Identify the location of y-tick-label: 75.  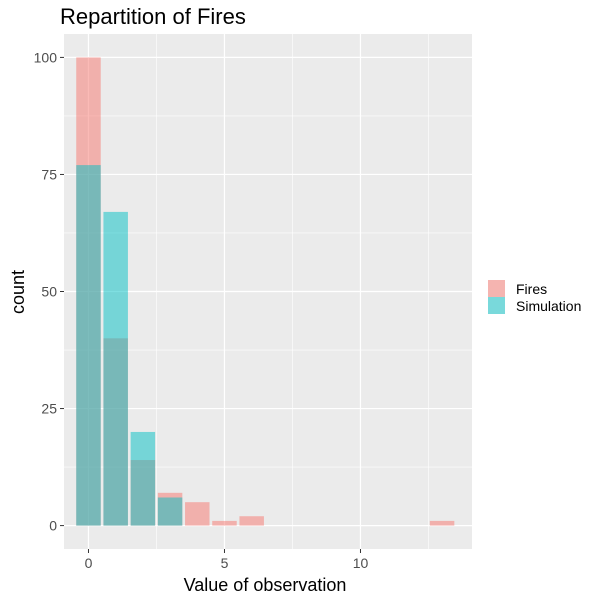
(49, 174).